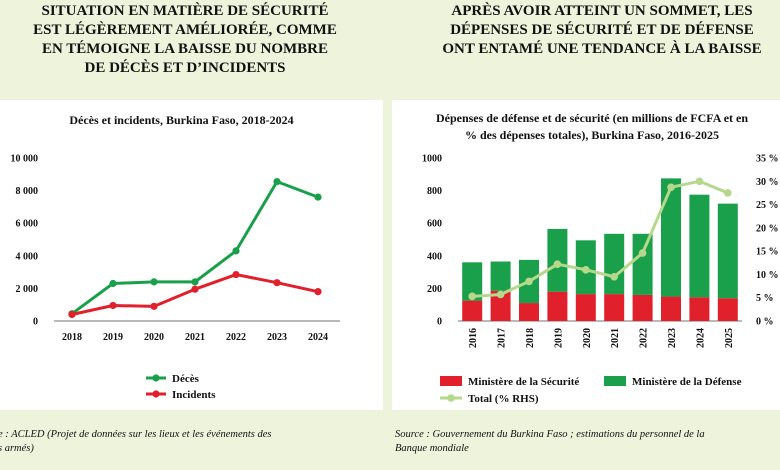 The image size is (780, 470). What do you see at coordinates (195, 337) in the screenshot?
I see `x-tick-label: 2021` at bounding box center [195, 337].